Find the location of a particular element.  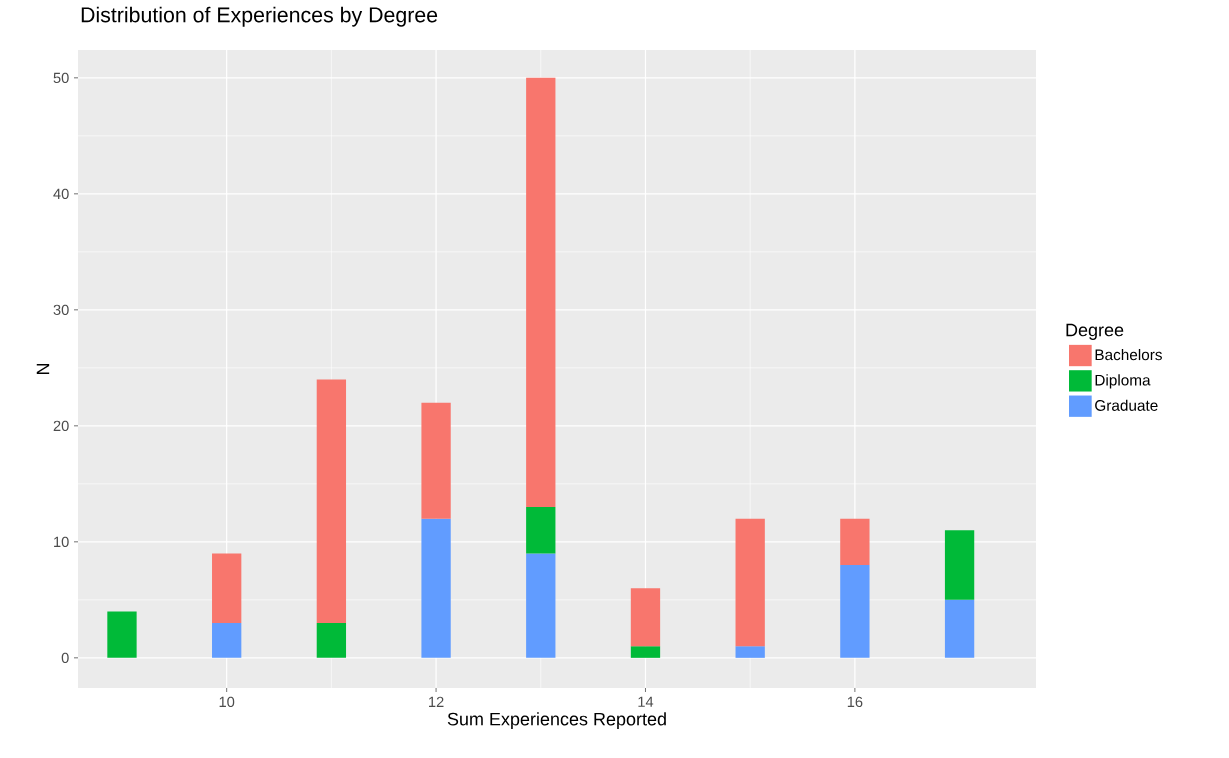

chart-title: Distribution of Experiences by Degree is located at coordinates (259, 16).